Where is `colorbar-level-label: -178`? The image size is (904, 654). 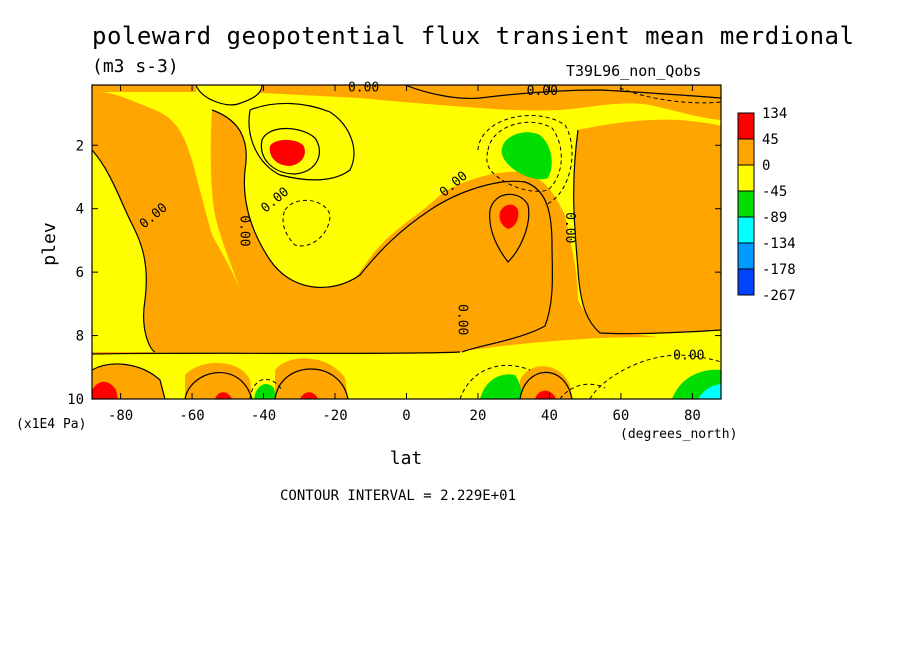
colorbar-level-label: -178 is located at coordinates (779, 270).